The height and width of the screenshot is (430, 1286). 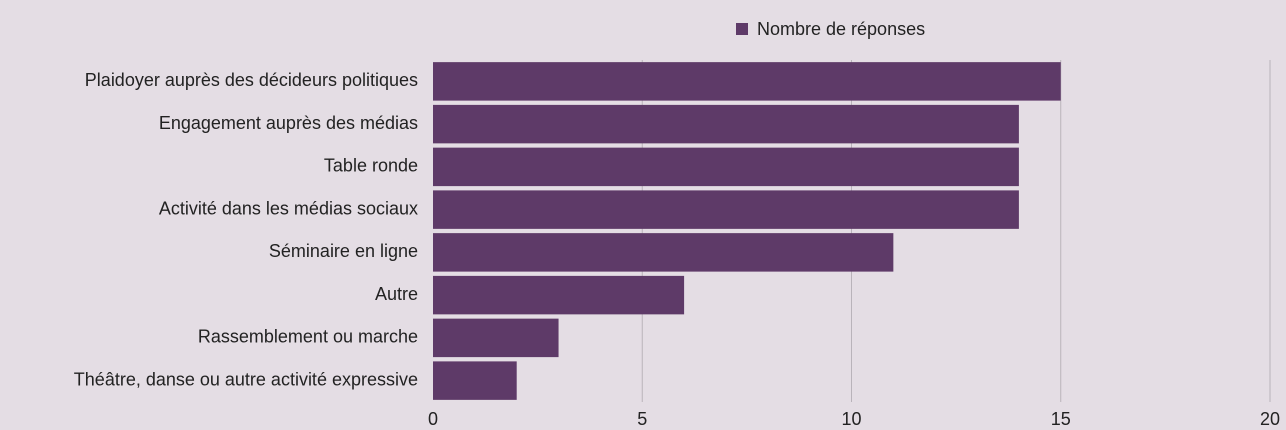 What do you see at coordinates (433, 419) in the screenshot?
I see `x-tick-label: 0` at bounding box center [433, 419].